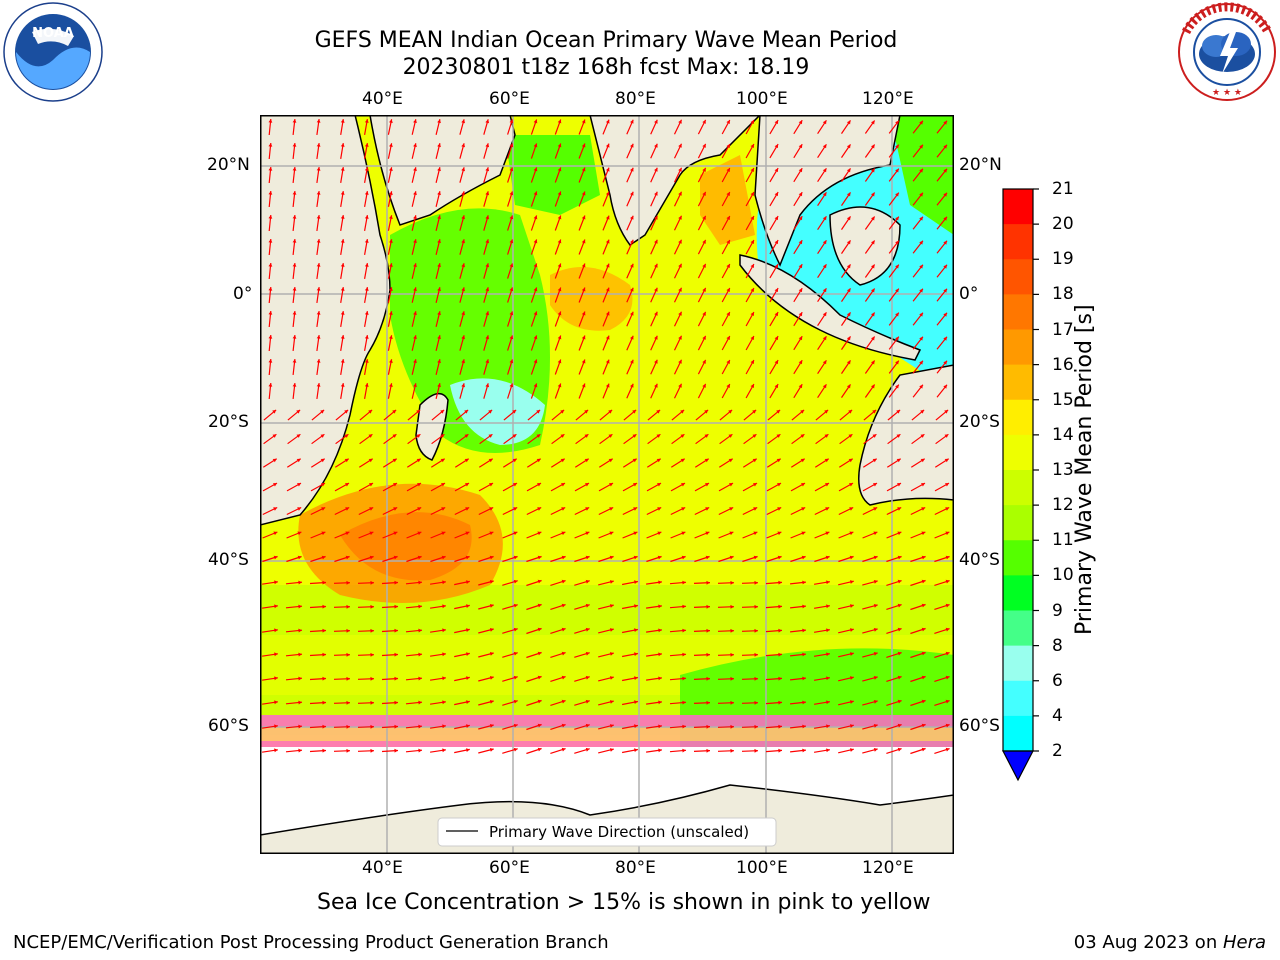 The width and height of the screenshot is (1280, 960). I want to click on colorbar-tick-label: 17, so click(1063, 329).